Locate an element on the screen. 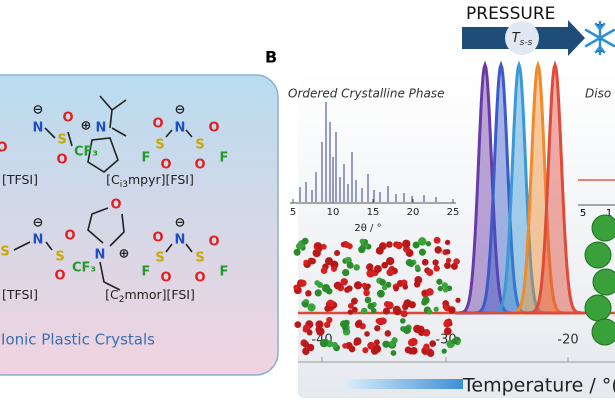  label-part: 2 is located at coordinates (122, 300).